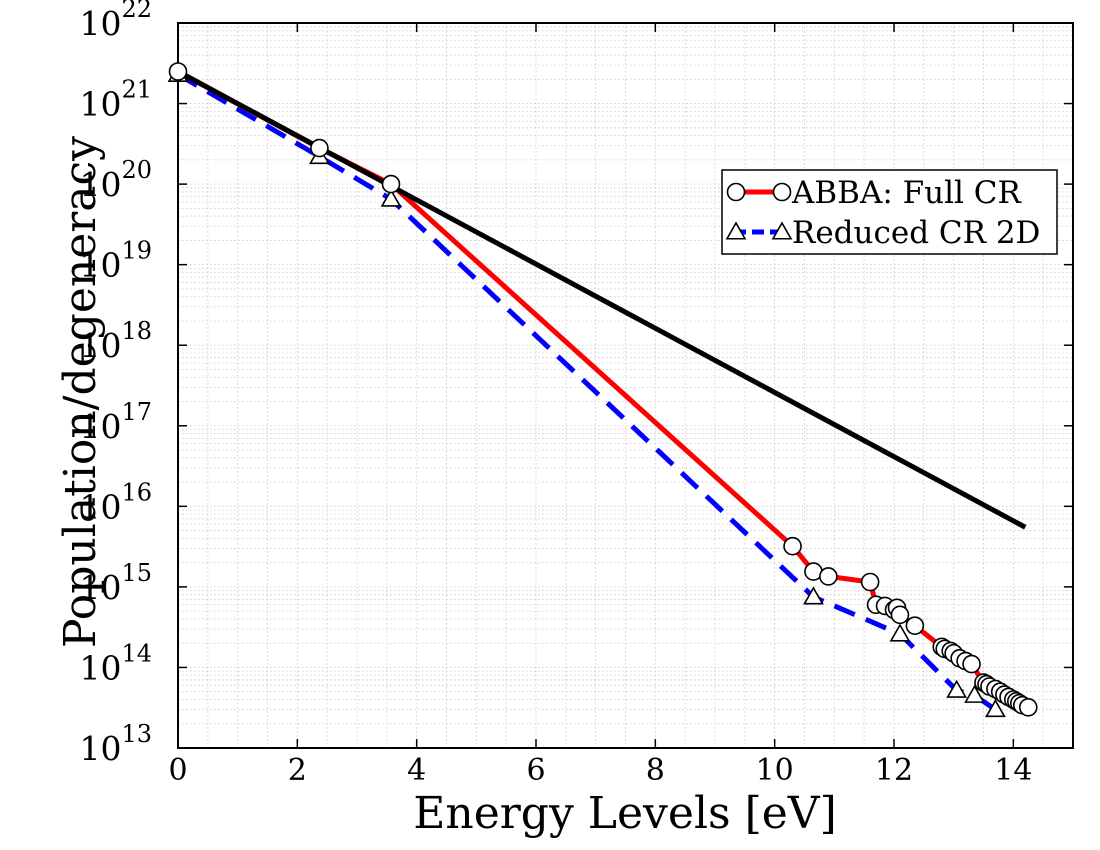 Image resolution: width=1100 pixels, height=850 pixels. What do you see at coordinates (624, 813) in the screenshot?
I see `x-axis-title: Energy Levels [eV]` at bounding box center [624, 813].